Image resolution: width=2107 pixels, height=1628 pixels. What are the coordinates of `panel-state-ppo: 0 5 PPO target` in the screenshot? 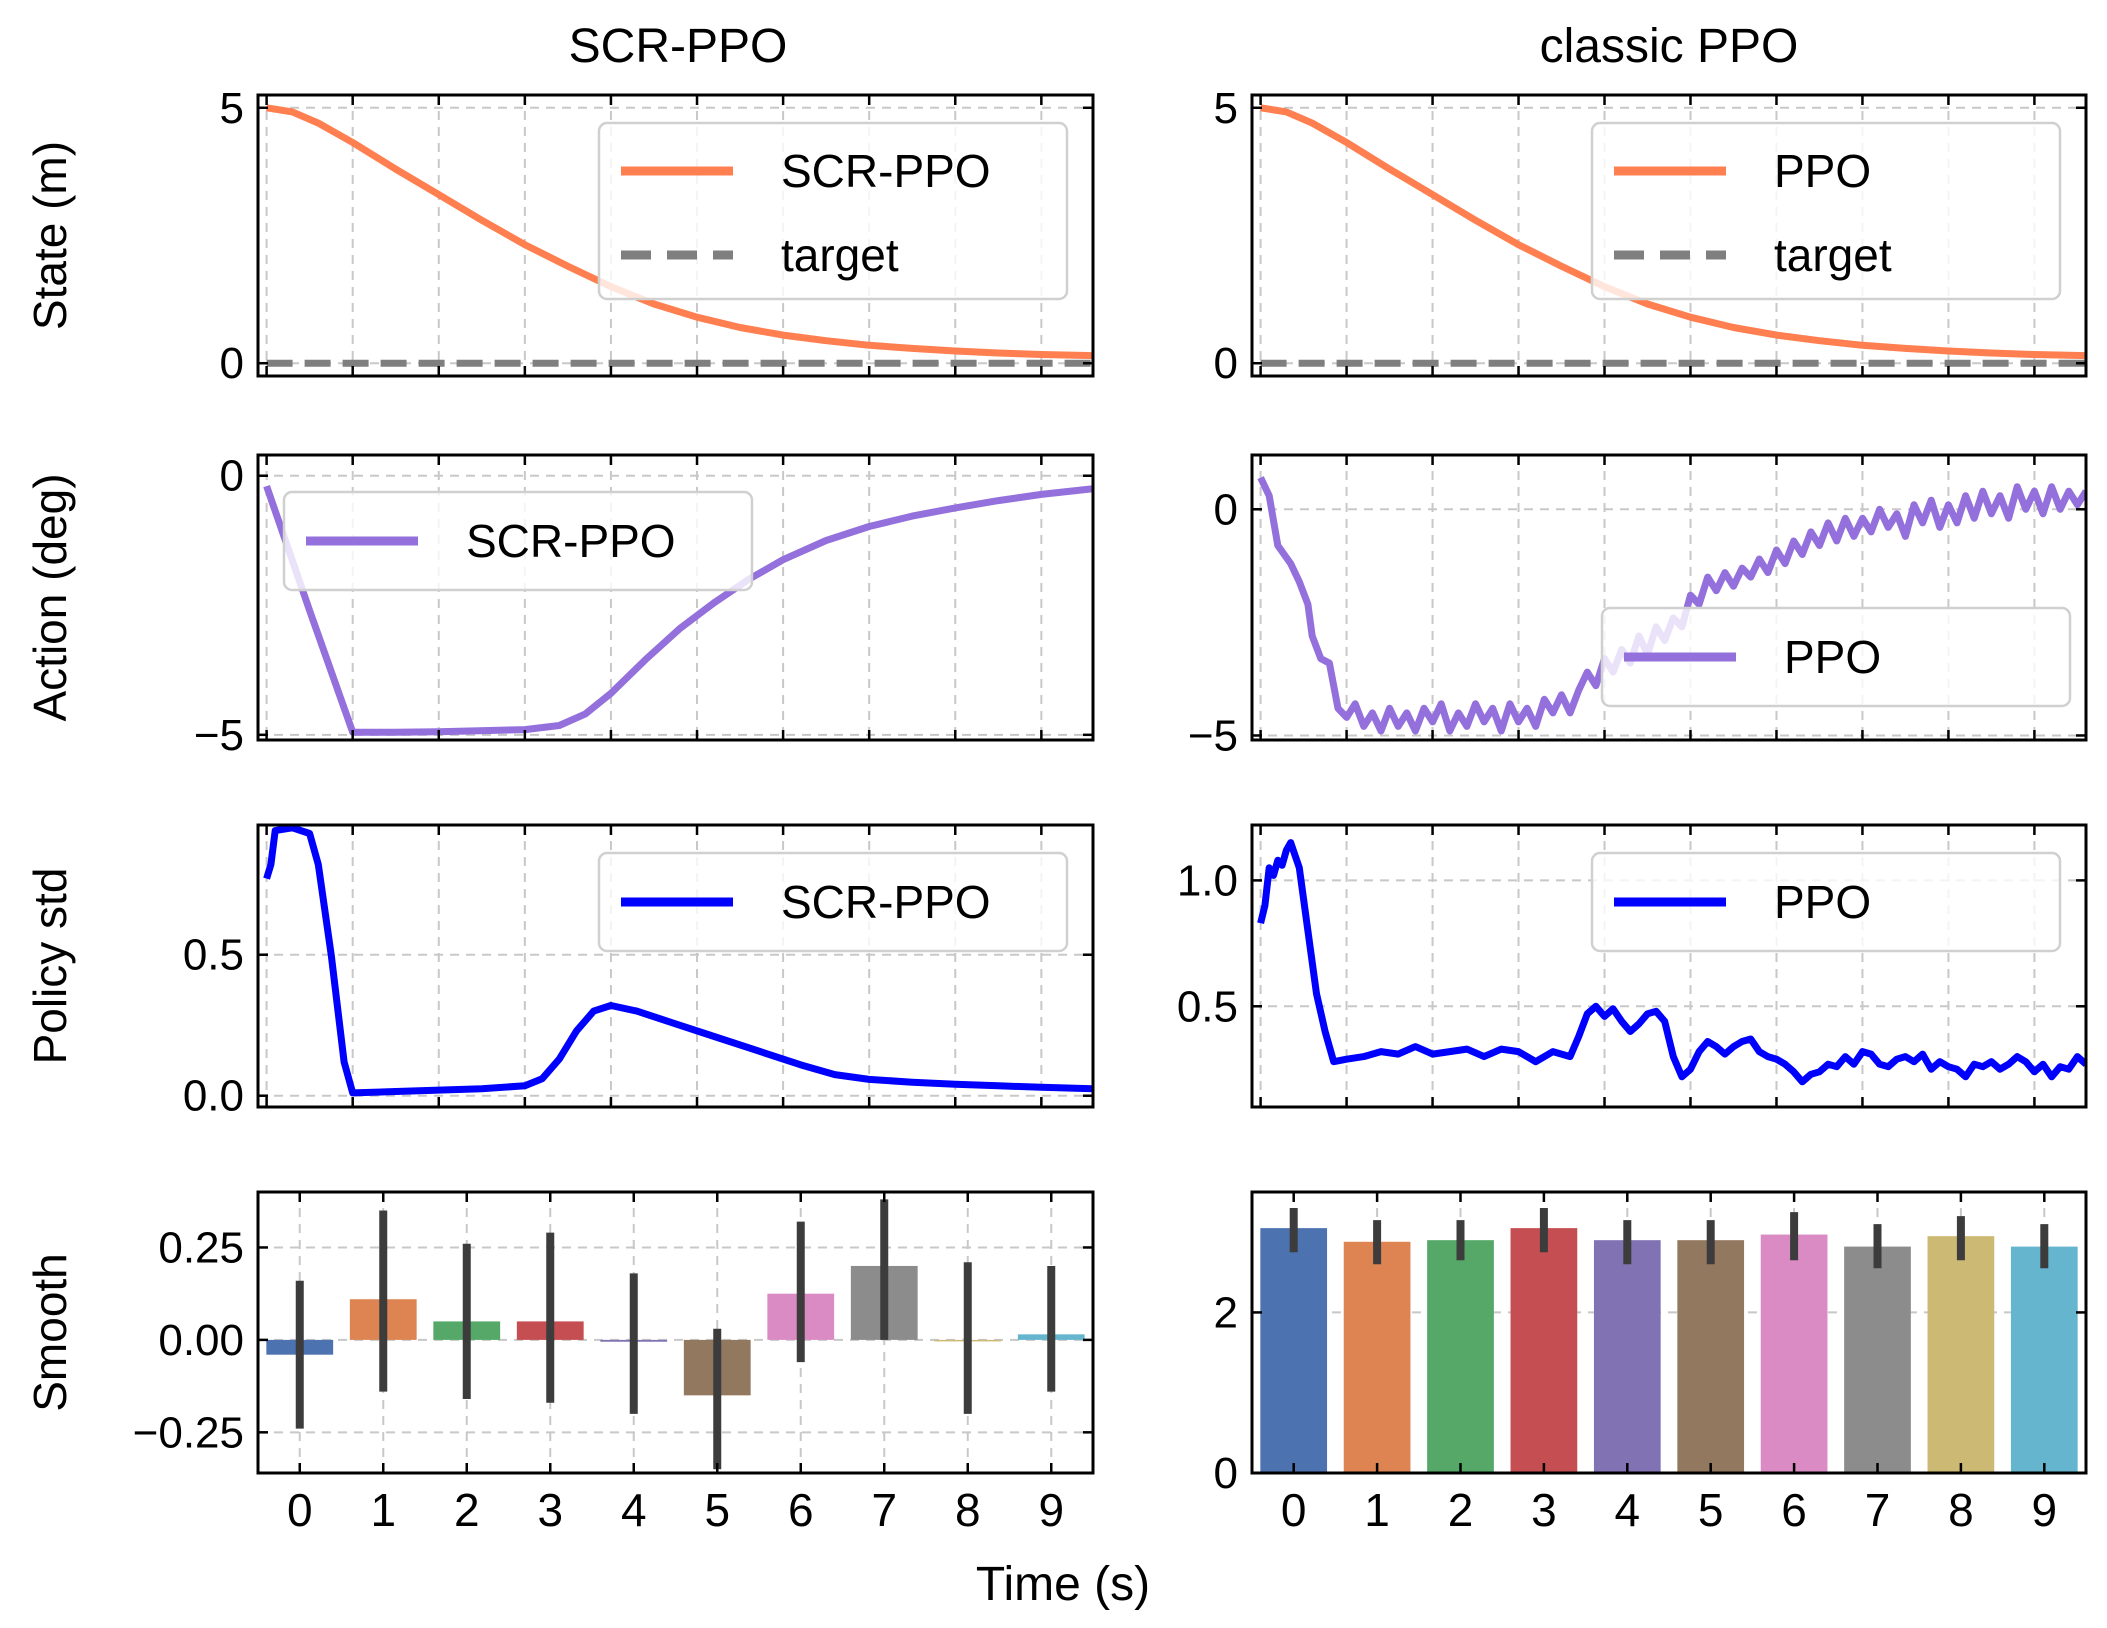 It's located at (1651, 236).